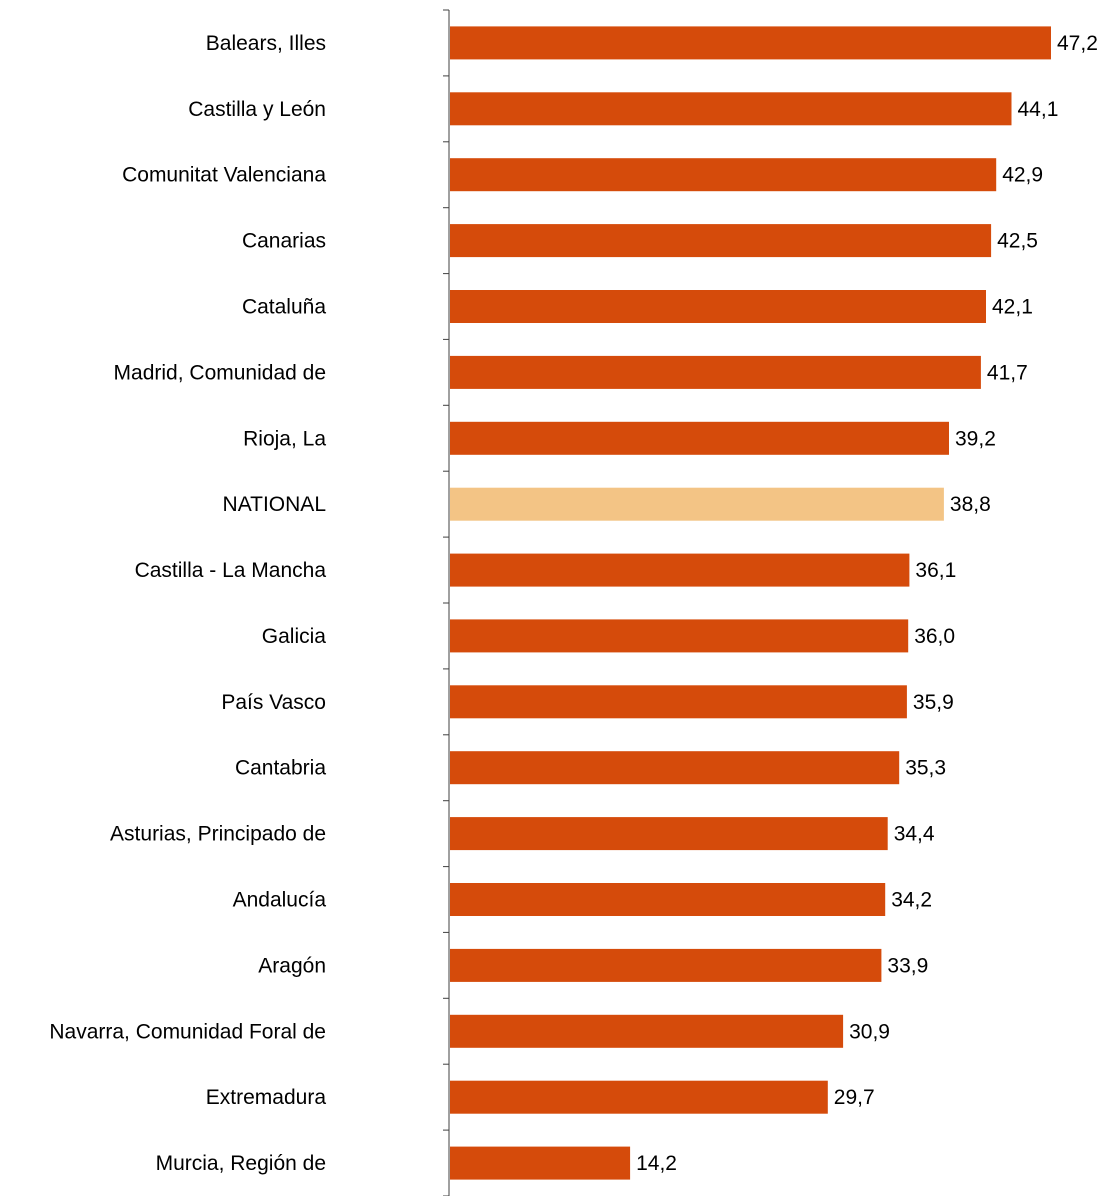 Image resolution: width=1106 pixels, height=1196 pixels. What do you see at coordinates (187, 1031) in the screenshot?
I see `category-label-navarra-comunidad-foral-de: Navarra, Comunidad Foral de` at bounding box center [187, 1031].